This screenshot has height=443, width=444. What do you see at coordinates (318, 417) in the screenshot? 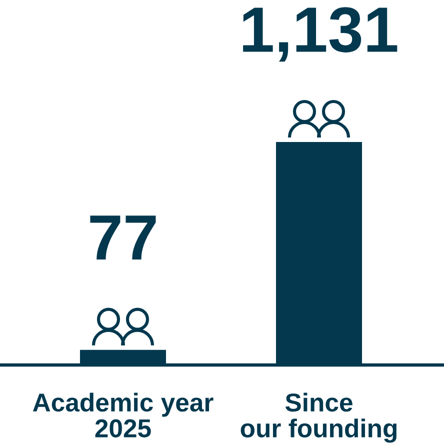
I see `x-tick-label: Since our founding` at bounding box center [318, 417].